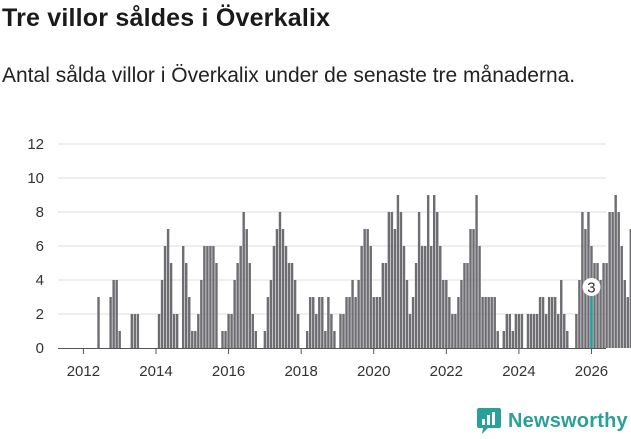 This screenshot has height=439, width=631. I want to click on y-tick-label: 2, so click(40, 314).